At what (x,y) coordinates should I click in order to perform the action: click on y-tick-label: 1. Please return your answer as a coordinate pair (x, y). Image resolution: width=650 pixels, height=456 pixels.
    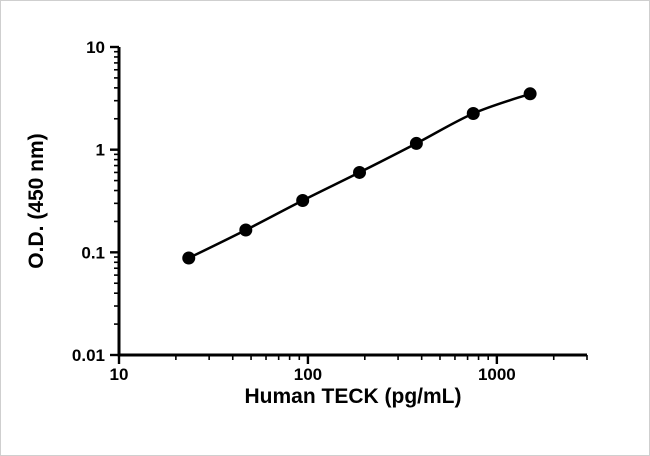
    Looking at the image, I should click on (100, 150).